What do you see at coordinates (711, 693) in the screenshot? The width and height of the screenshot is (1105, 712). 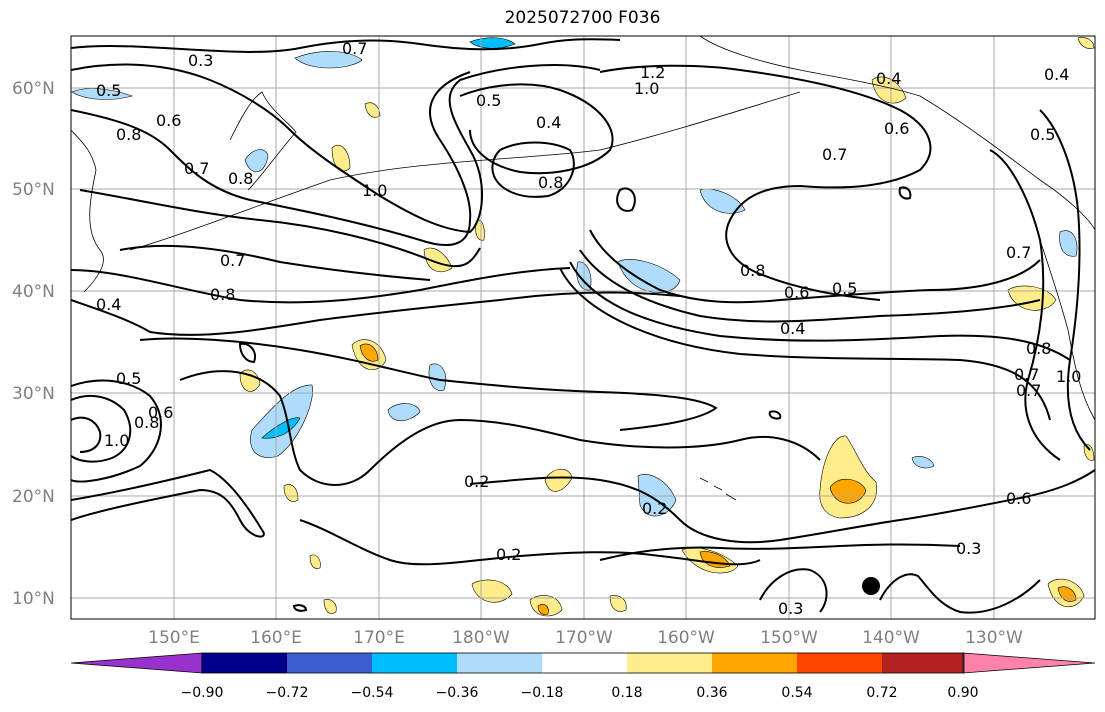 I see `colorbar-tick-label: 0.36` at bounding box center [711, 693].